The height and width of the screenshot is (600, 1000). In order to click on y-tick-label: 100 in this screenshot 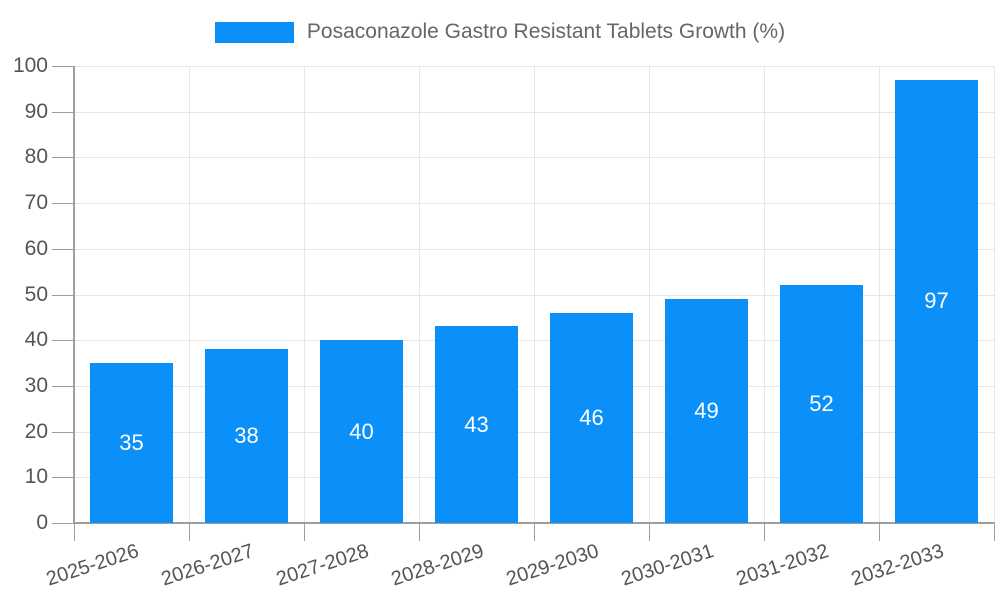, I will do `click(30, 65)`.